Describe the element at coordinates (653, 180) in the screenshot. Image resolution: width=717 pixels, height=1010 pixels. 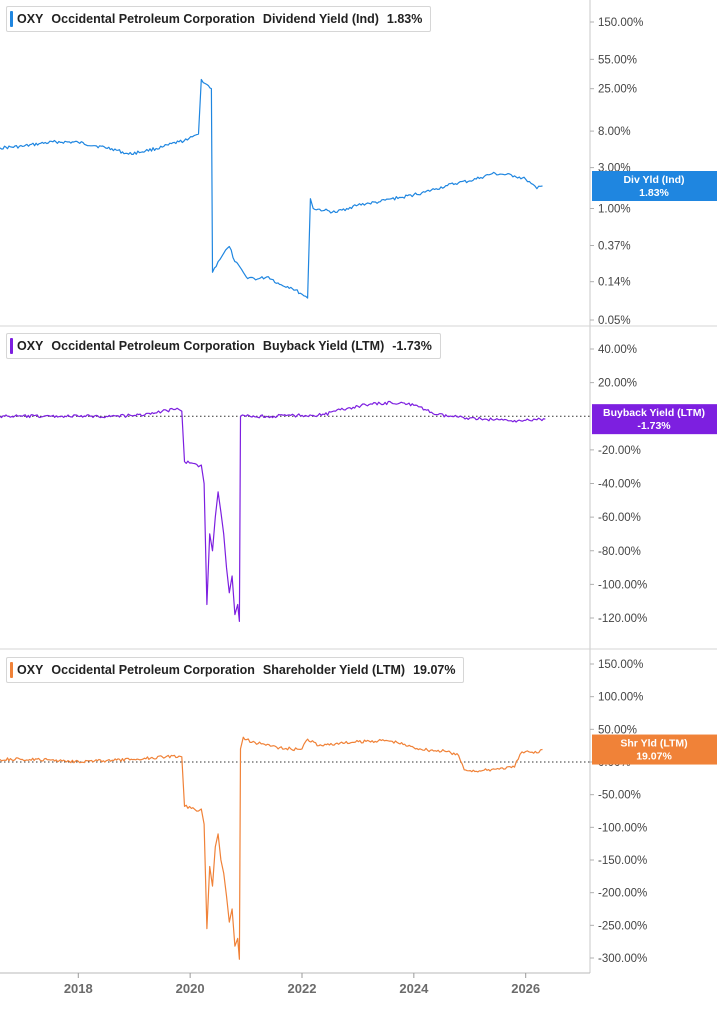
I see `value-badge-label: Div Yld (Ind)` at that location.